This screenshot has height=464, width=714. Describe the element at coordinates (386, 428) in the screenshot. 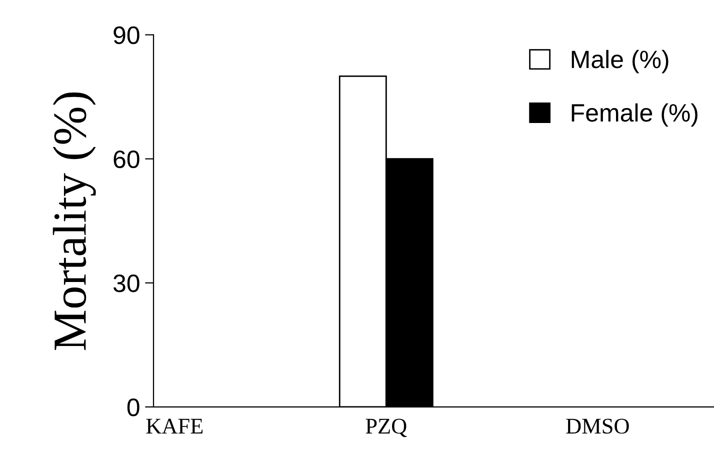

I see `x-tick-label: PZQ` at that location.